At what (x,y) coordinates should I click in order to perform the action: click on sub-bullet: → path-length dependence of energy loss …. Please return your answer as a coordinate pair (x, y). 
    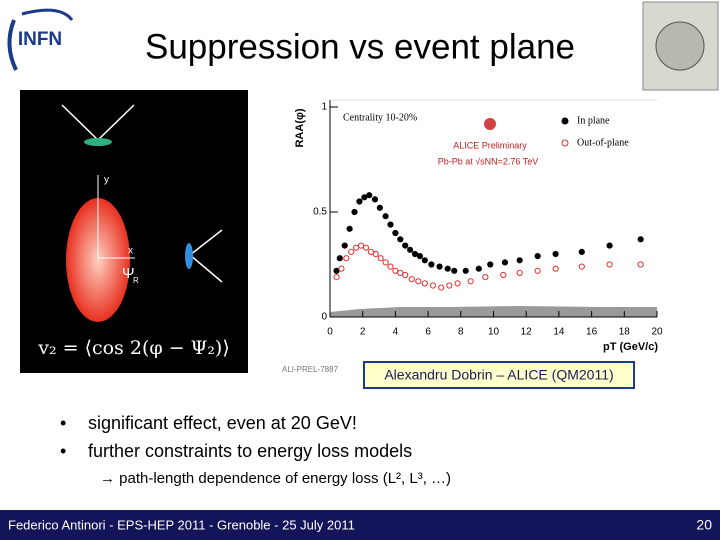
    Looking at the image, I should click on (275, 478).